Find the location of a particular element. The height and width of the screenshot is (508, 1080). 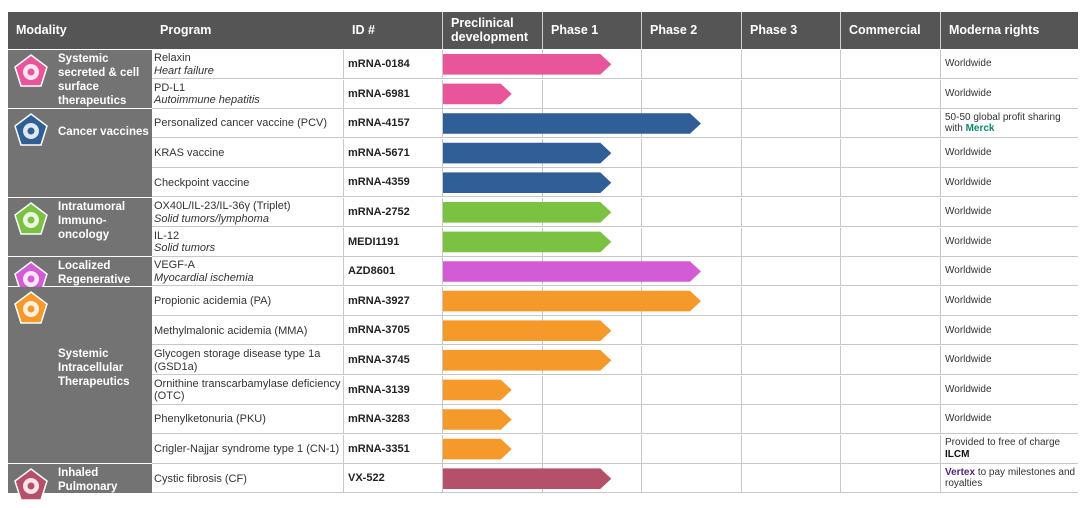

program-cell: Checkpoint vaccine is located at coordinates (248, 183).